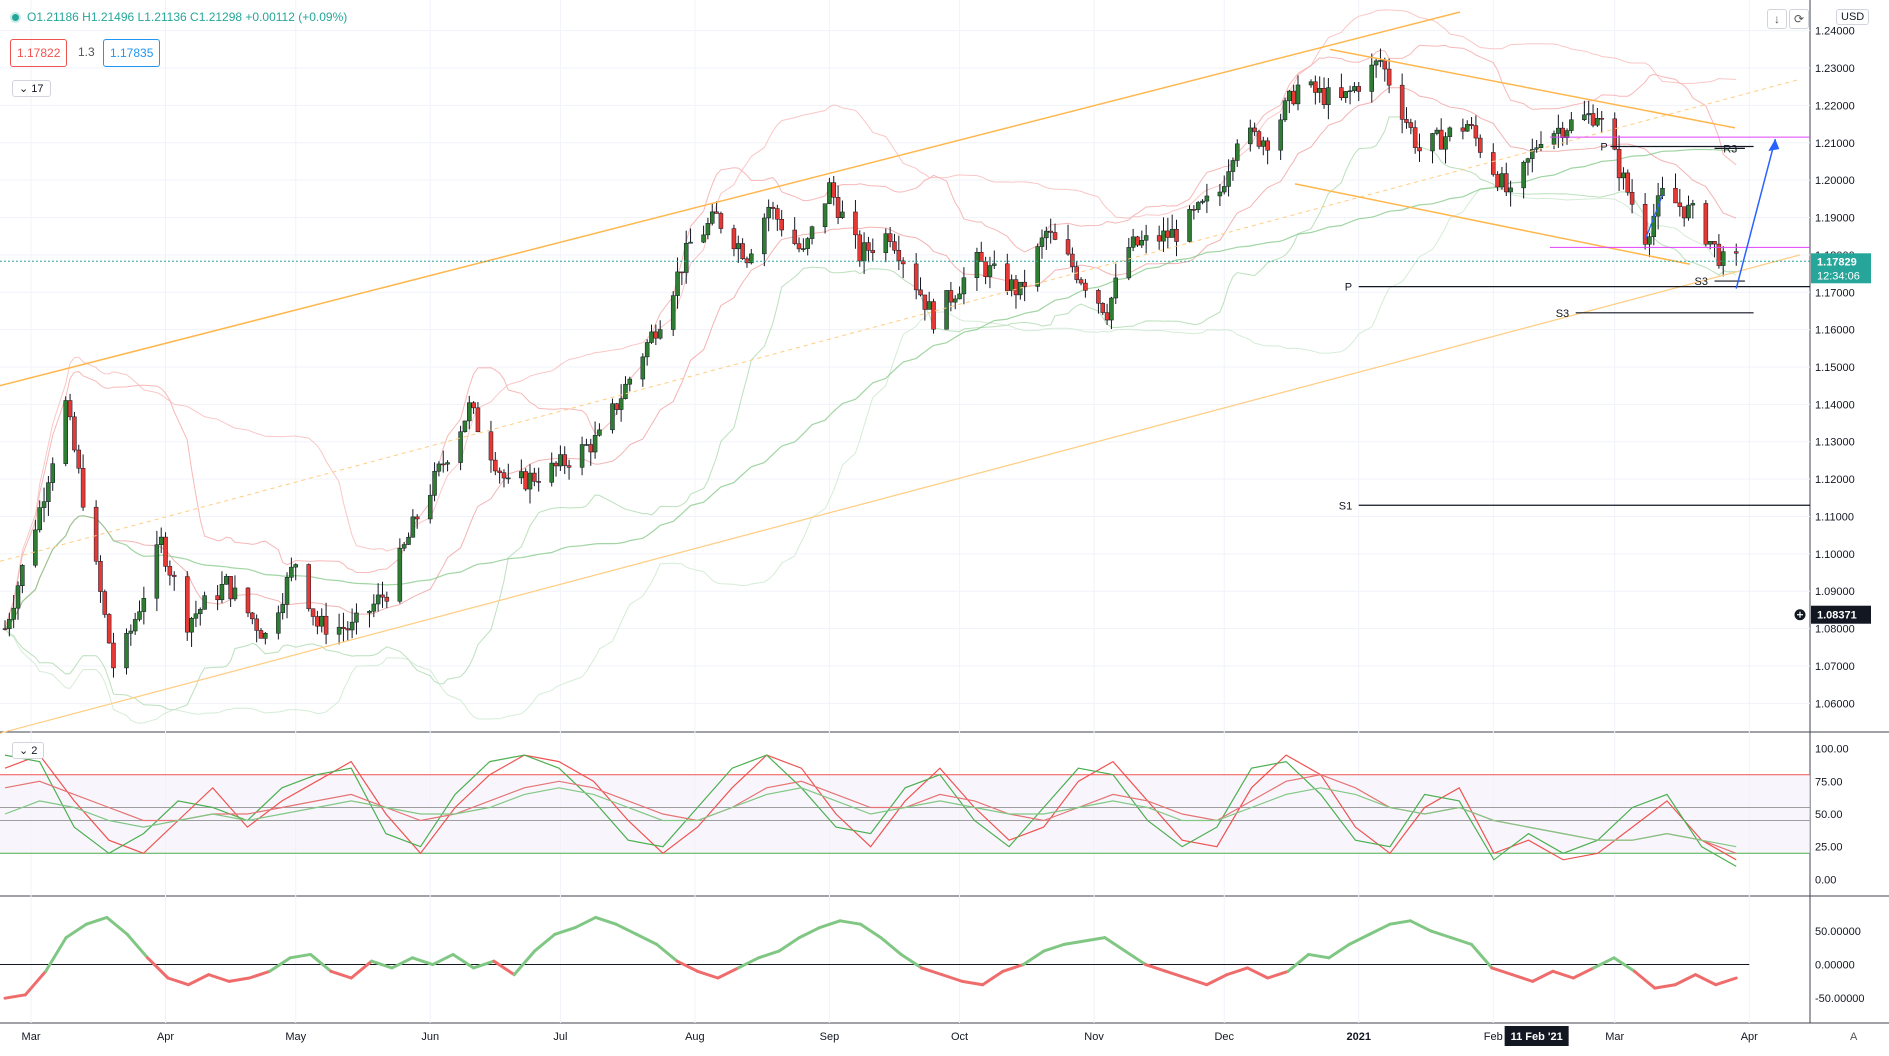 The image size is (1889, 1056). I want to click on currency-button: USD, so click(1853, 17).